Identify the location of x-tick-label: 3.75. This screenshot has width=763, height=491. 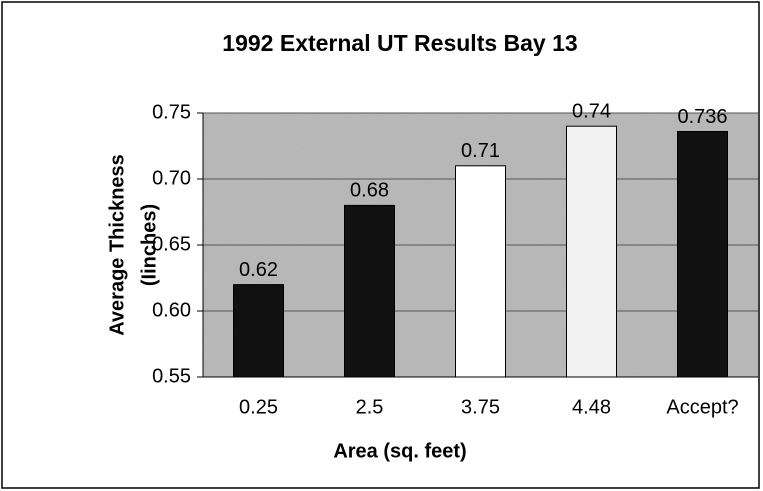
(480, 407).